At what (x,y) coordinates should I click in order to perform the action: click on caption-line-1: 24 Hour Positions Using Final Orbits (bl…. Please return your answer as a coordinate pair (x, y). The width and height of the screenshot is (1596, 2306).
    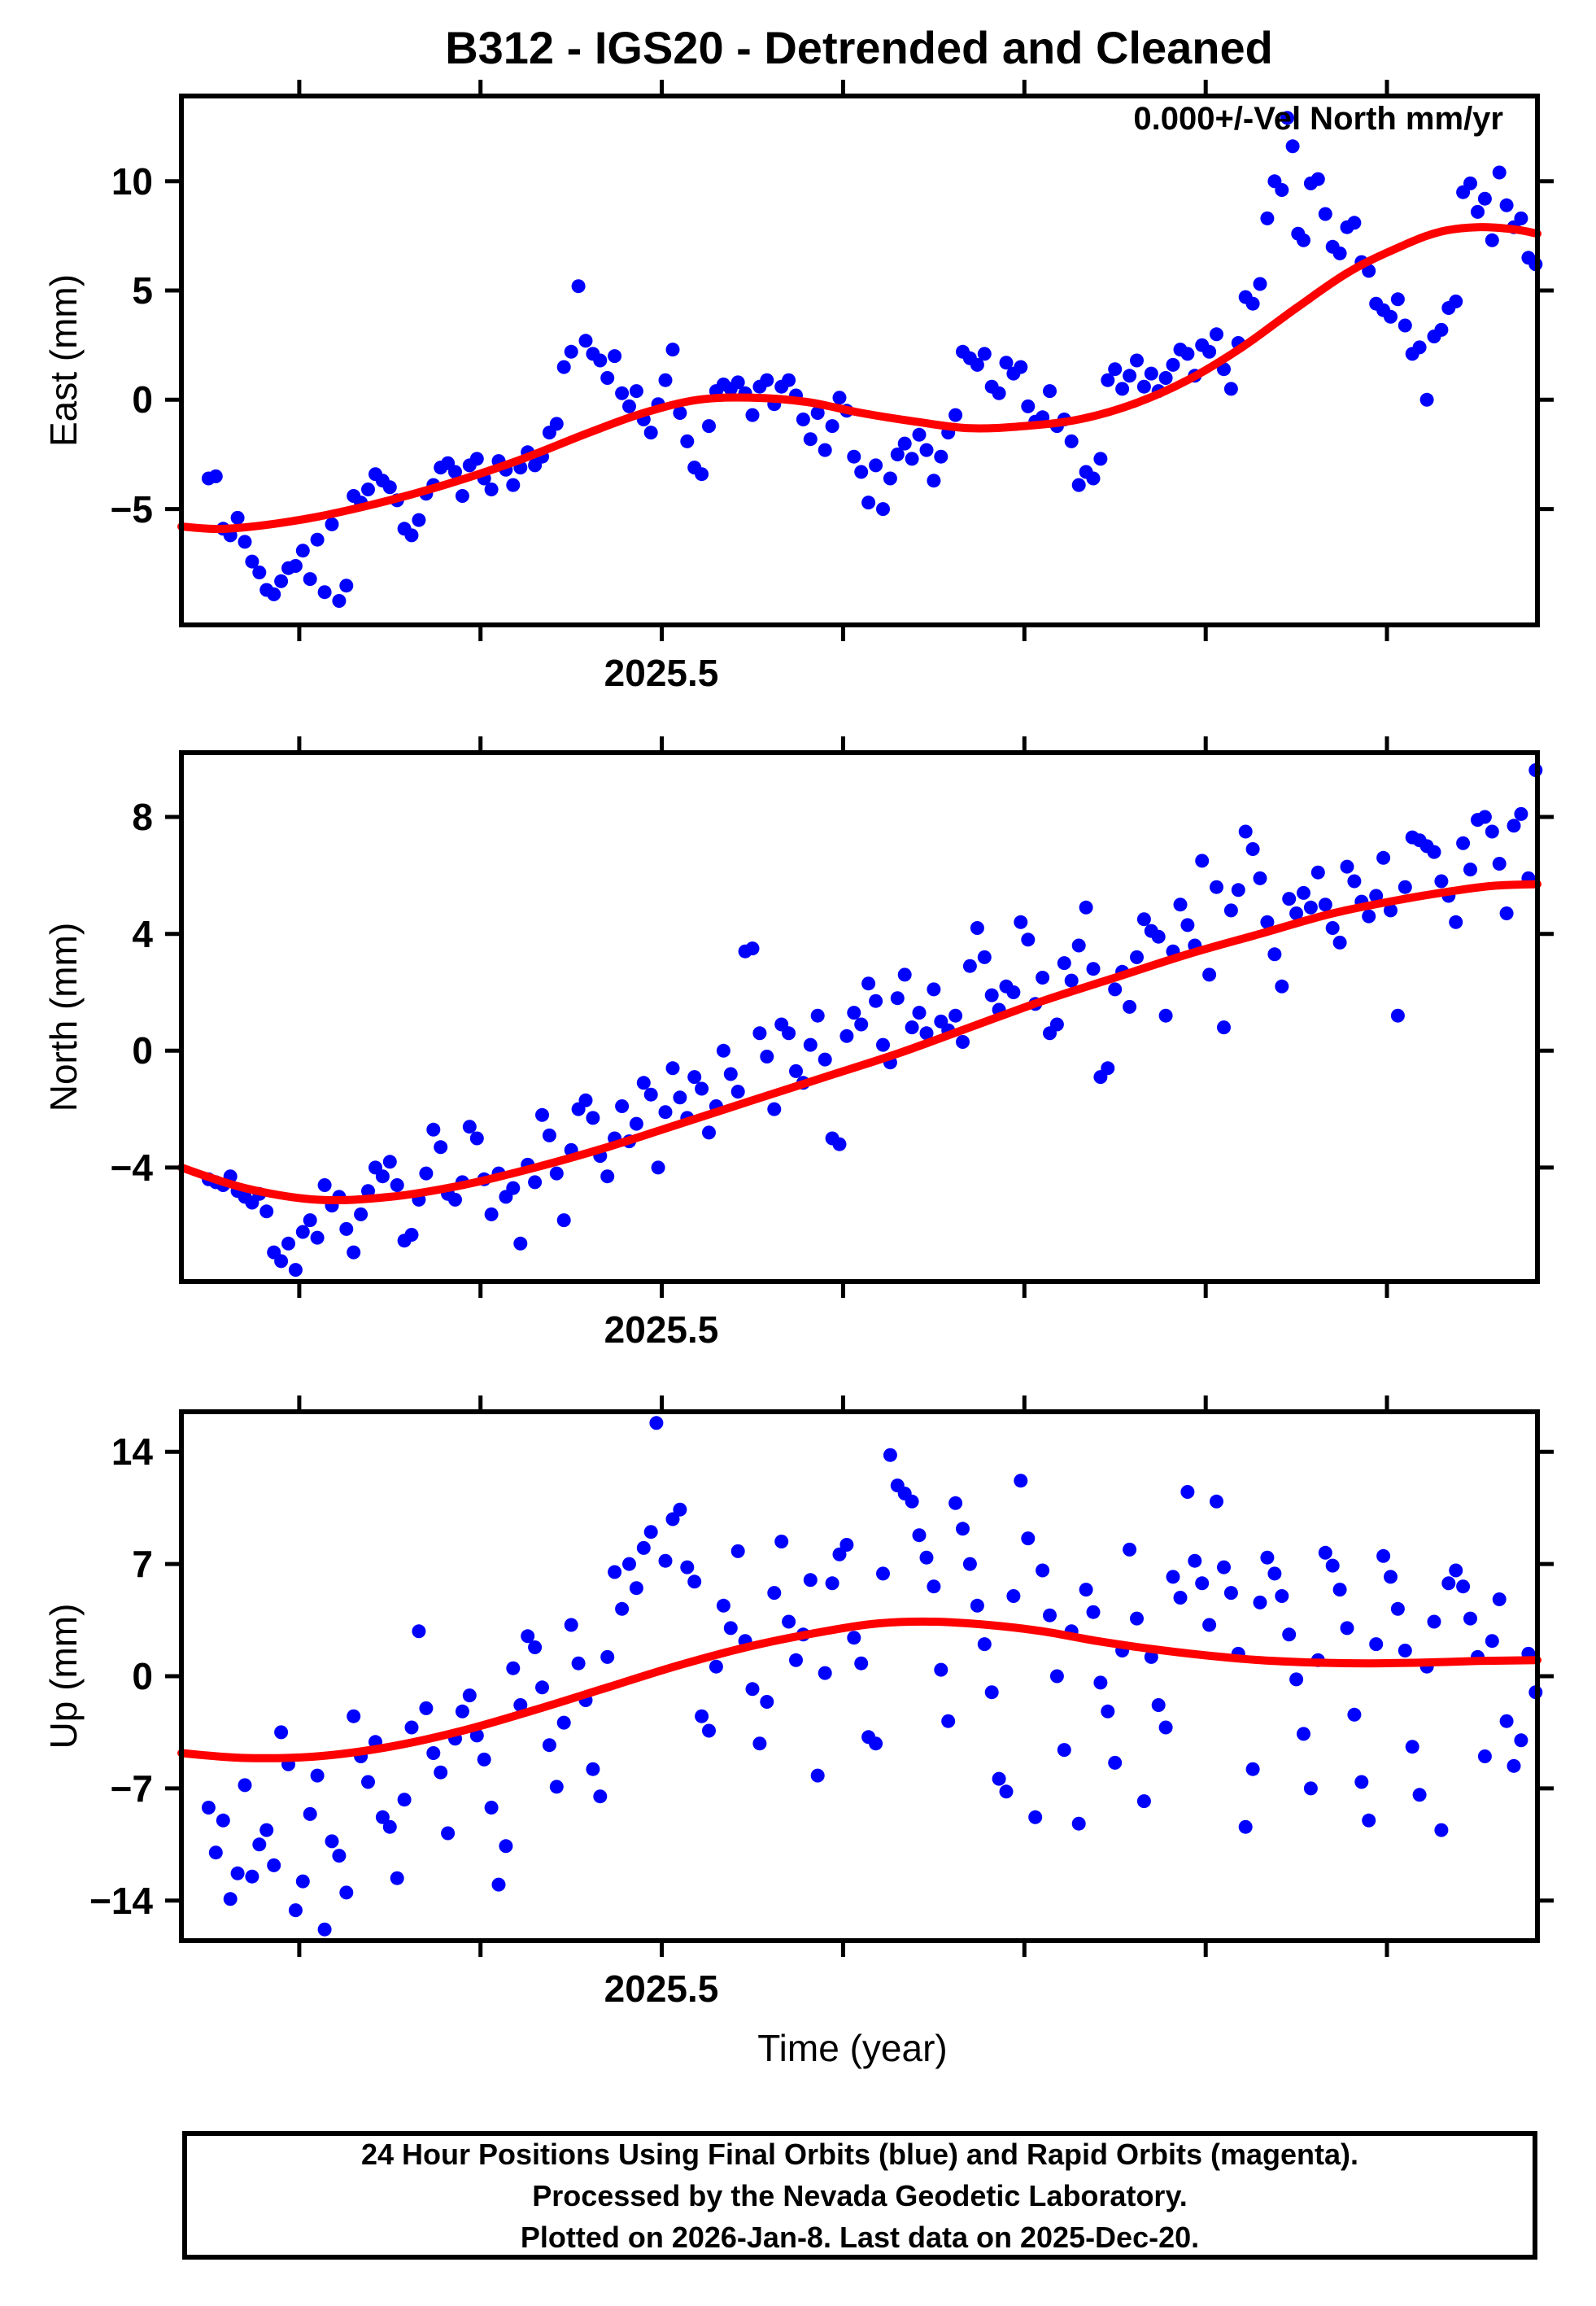
    Looking at the image, I should click on (859, 2154).